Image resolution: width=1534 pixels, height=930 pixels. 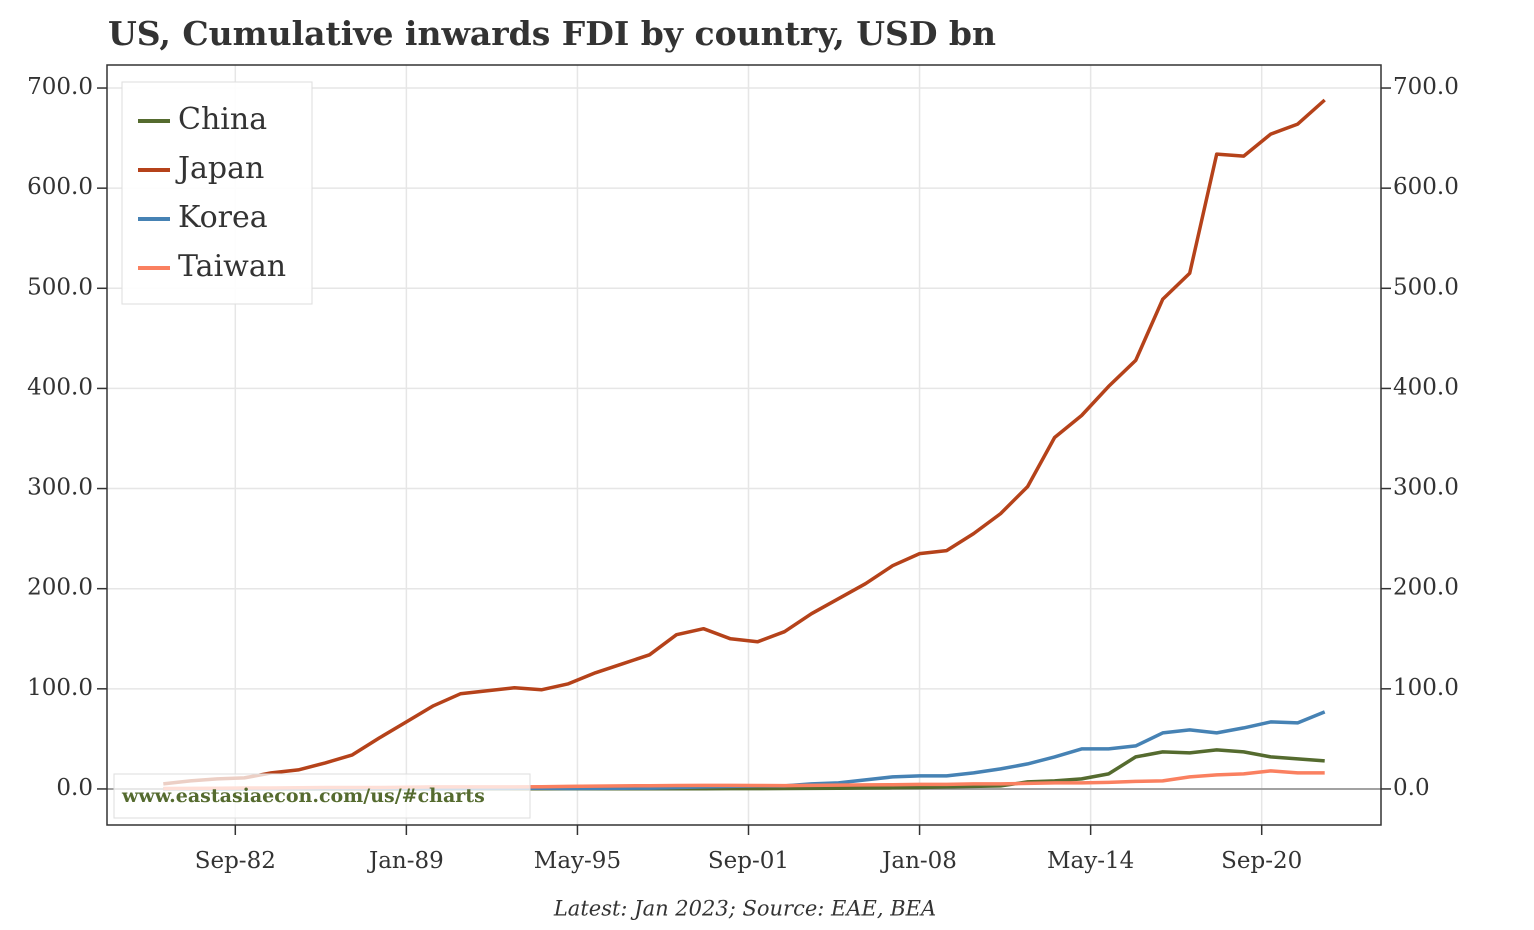 I want to click on x-tick-label: Jan-08, so click(x=918, y=861).